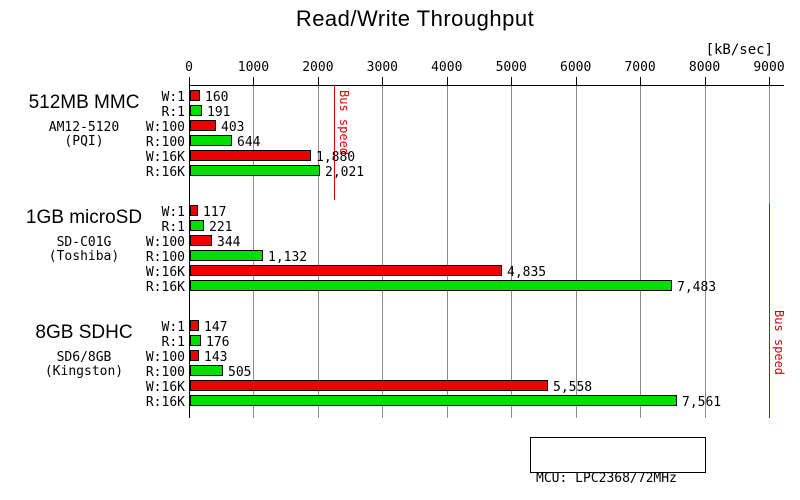 The width and height of the screenshot is (800, 500). Describe the element at coordinates (318, 67) in the screenshot. I see `x-tick-label: 2000` at that location.